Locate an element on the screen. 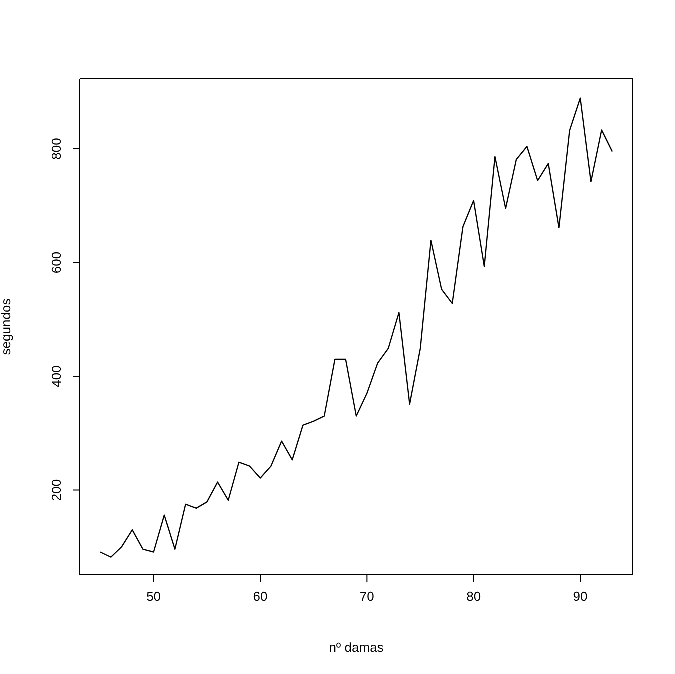 The image size is (675, 674). x-tick-label: 50 is located at coordinates (154, 596).